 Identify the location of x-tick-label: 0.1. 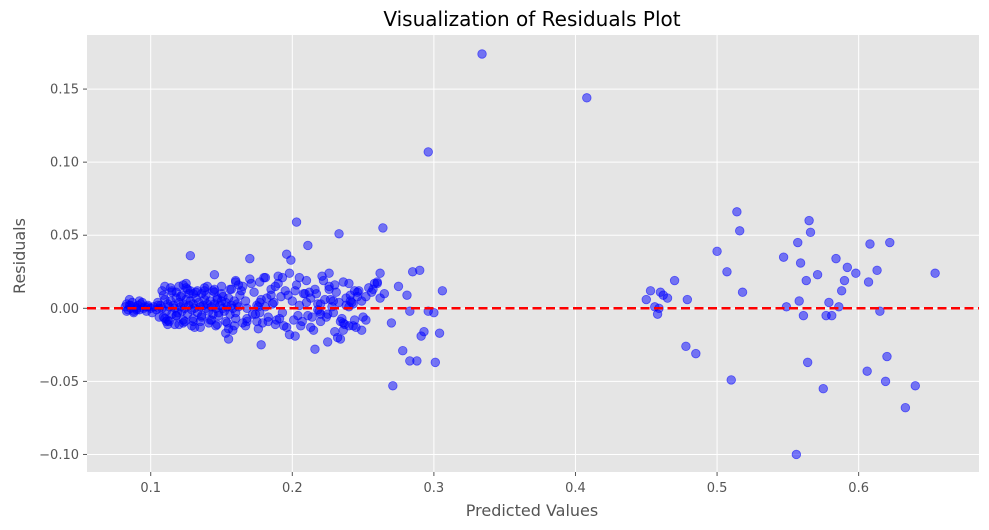
(150, 488).